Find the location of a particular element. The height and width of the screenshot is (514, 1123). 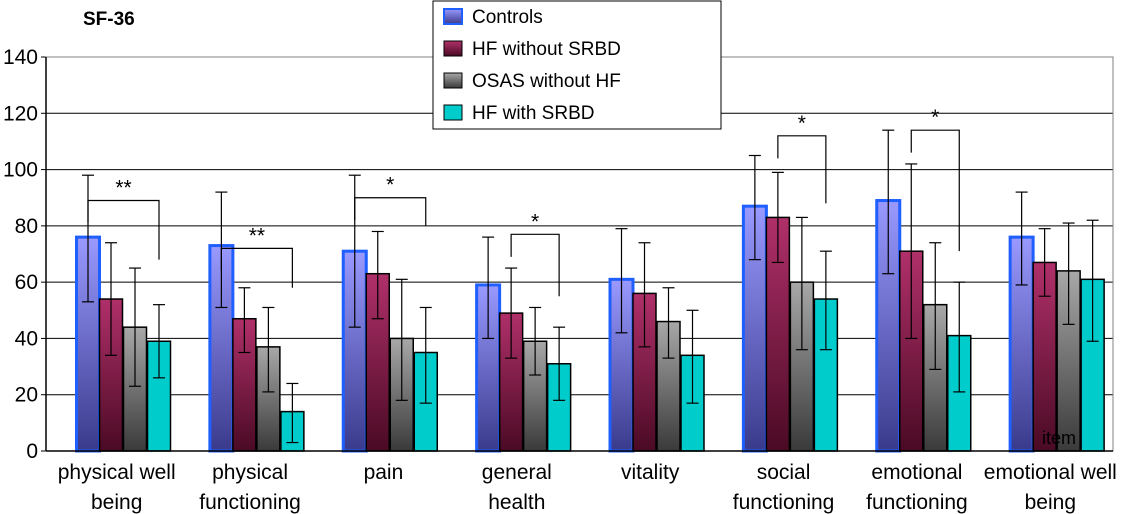

category-label: health is located at coordinates (516, 502).